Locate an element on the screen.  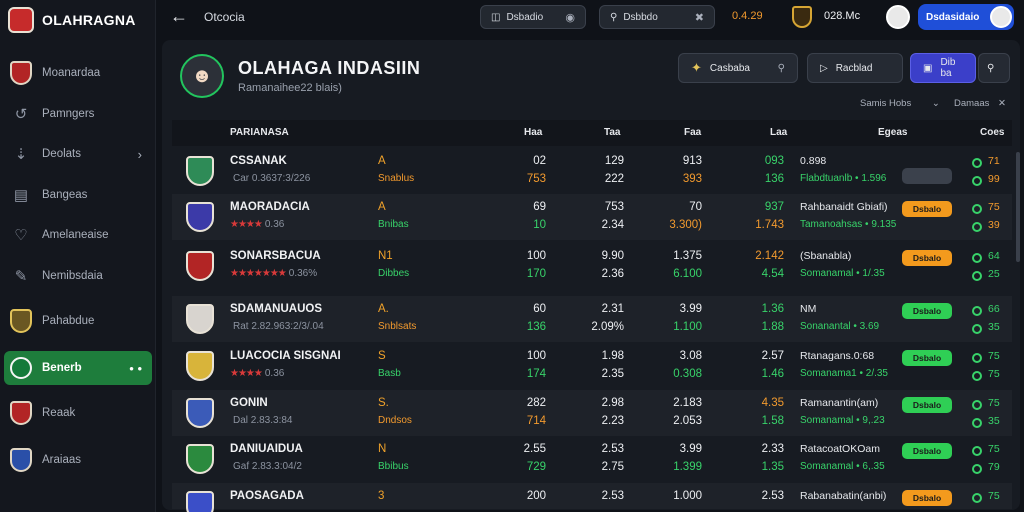
red-crest-icon is located at coordinates (21, 413).